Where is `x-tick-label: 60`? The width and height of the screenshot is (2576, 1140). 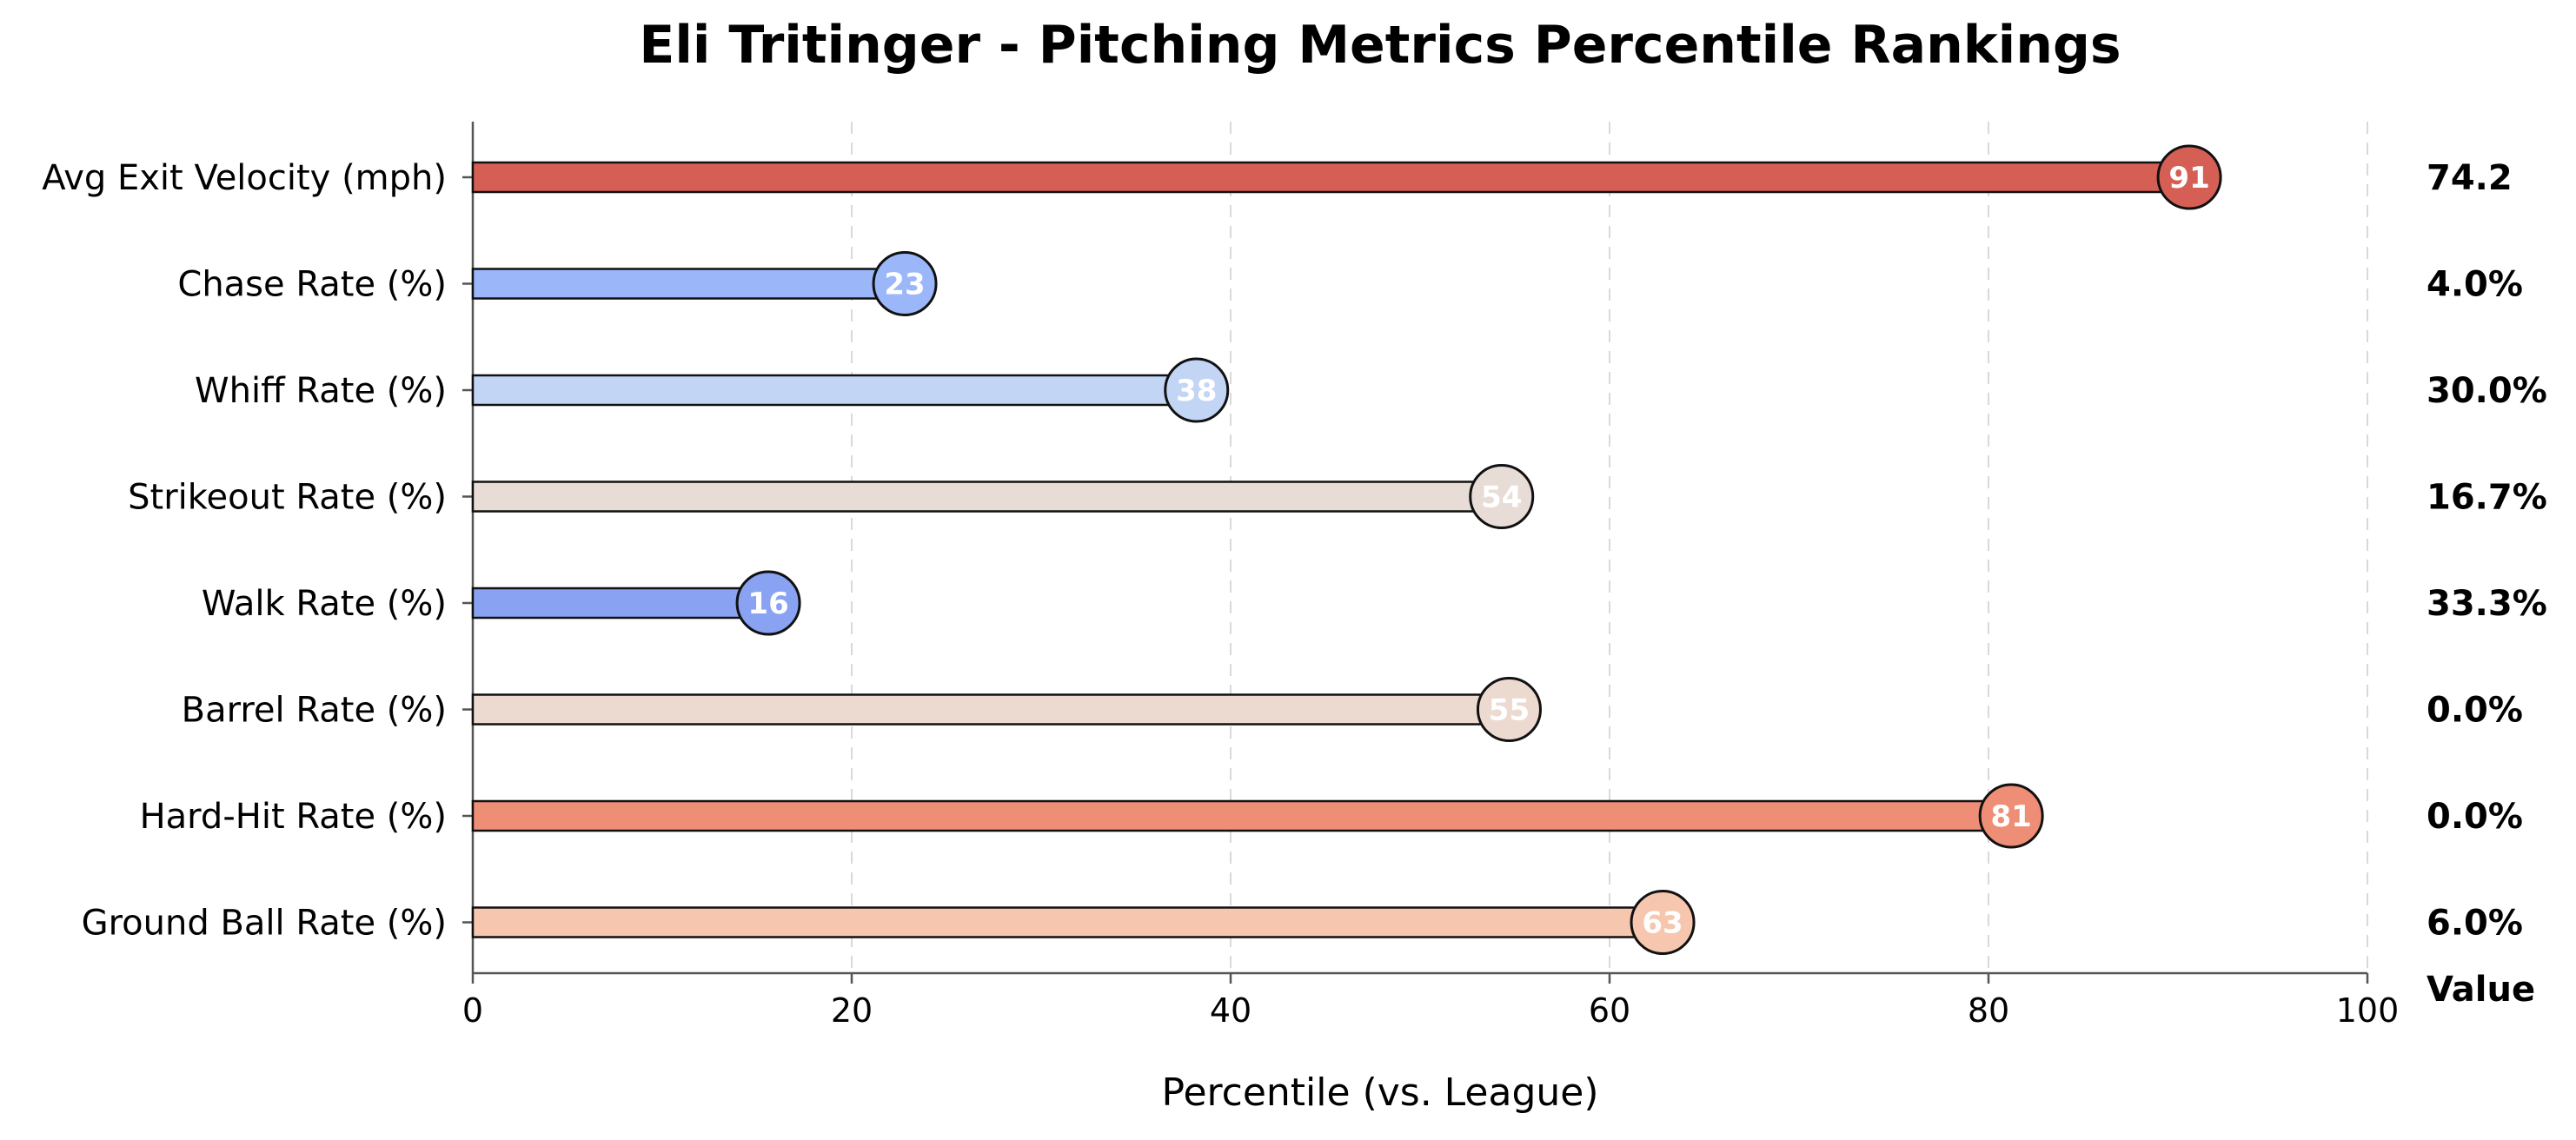
x-tick-label: 60 is located at coordinates (1609, 1011).